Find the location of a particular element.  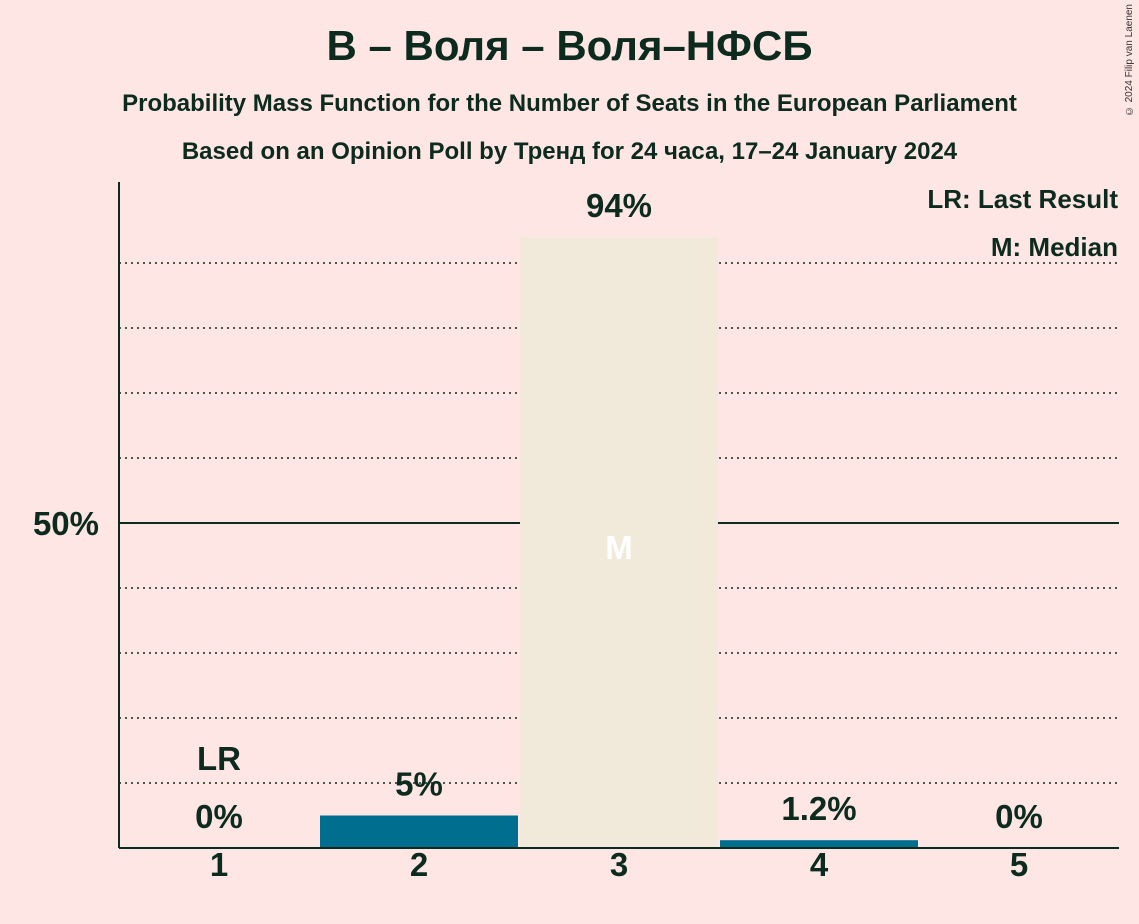

legend-last-result: LR: Last Result is located at coordinates (1022, 199).